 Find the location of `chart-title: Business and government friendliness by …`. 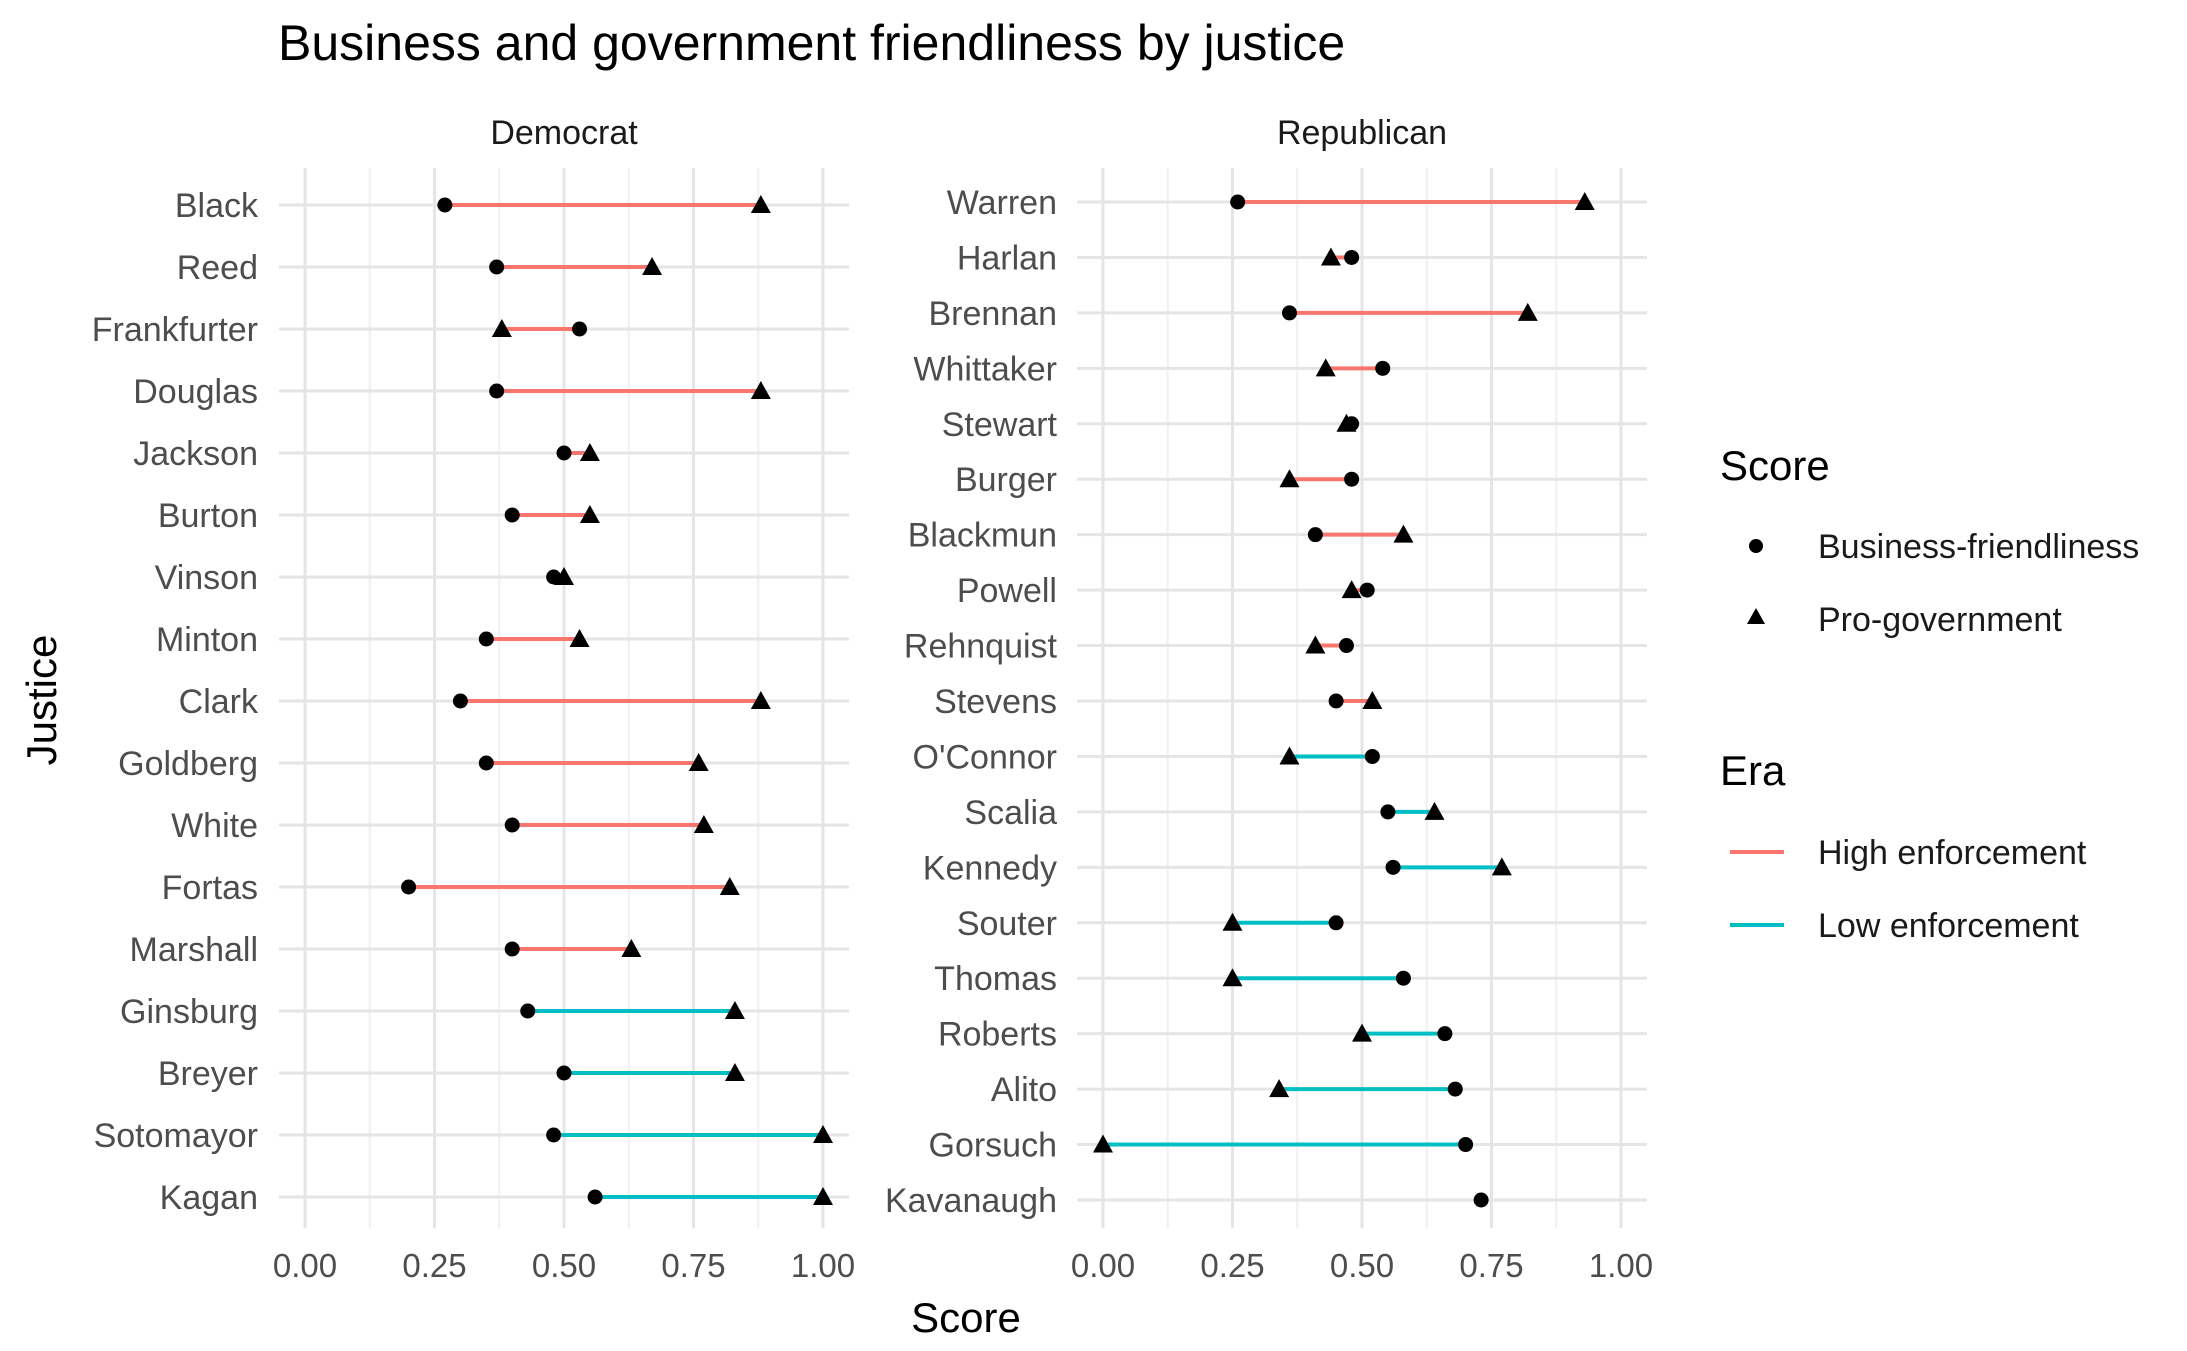

chart-title: Business and government friendliness by … is located at coordinates (811, 43).